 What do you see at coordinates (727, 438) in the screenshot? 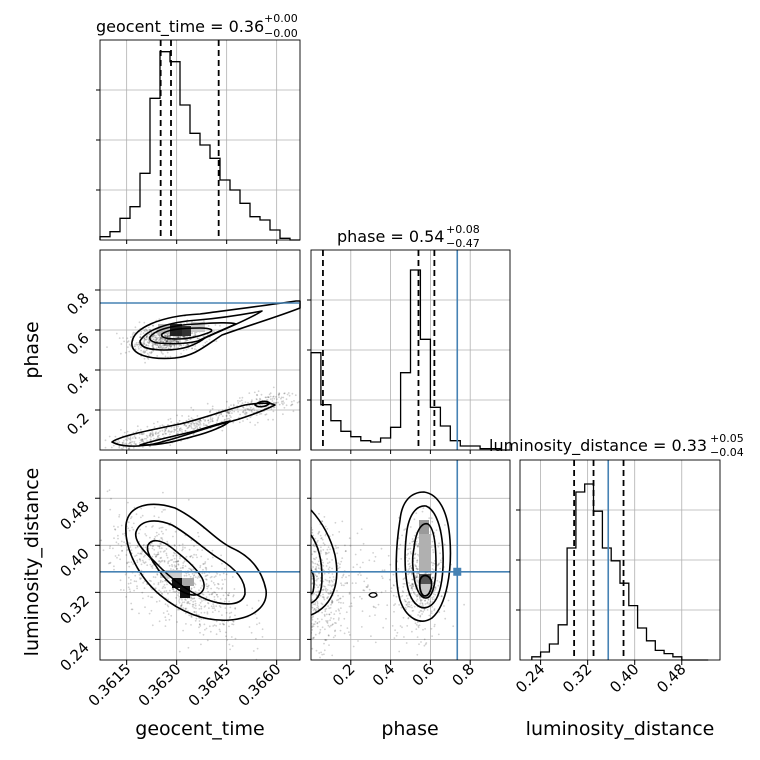
I see `title-luminosity-distance-plus: +0.05` at bounding box center [727, 438].